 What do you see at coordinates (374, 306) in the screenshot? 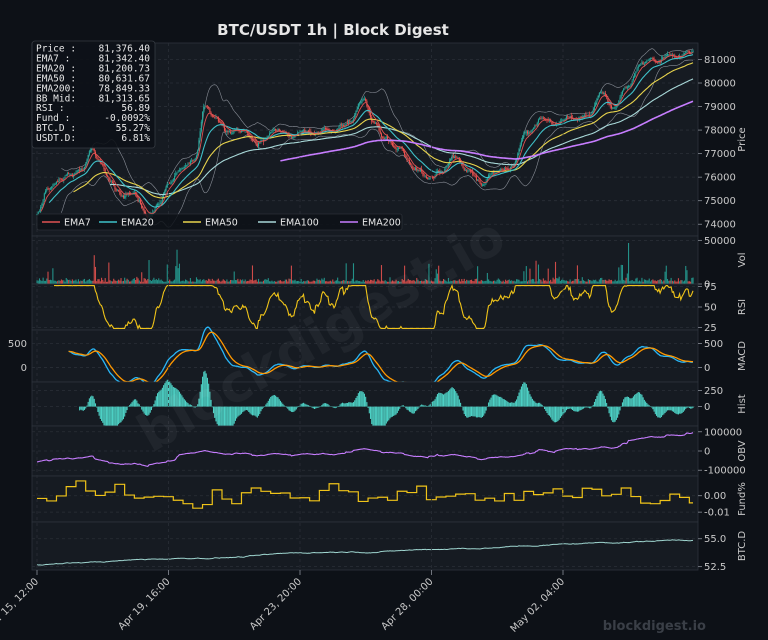
I see `rsi-line` at bounding box center [374, 306].